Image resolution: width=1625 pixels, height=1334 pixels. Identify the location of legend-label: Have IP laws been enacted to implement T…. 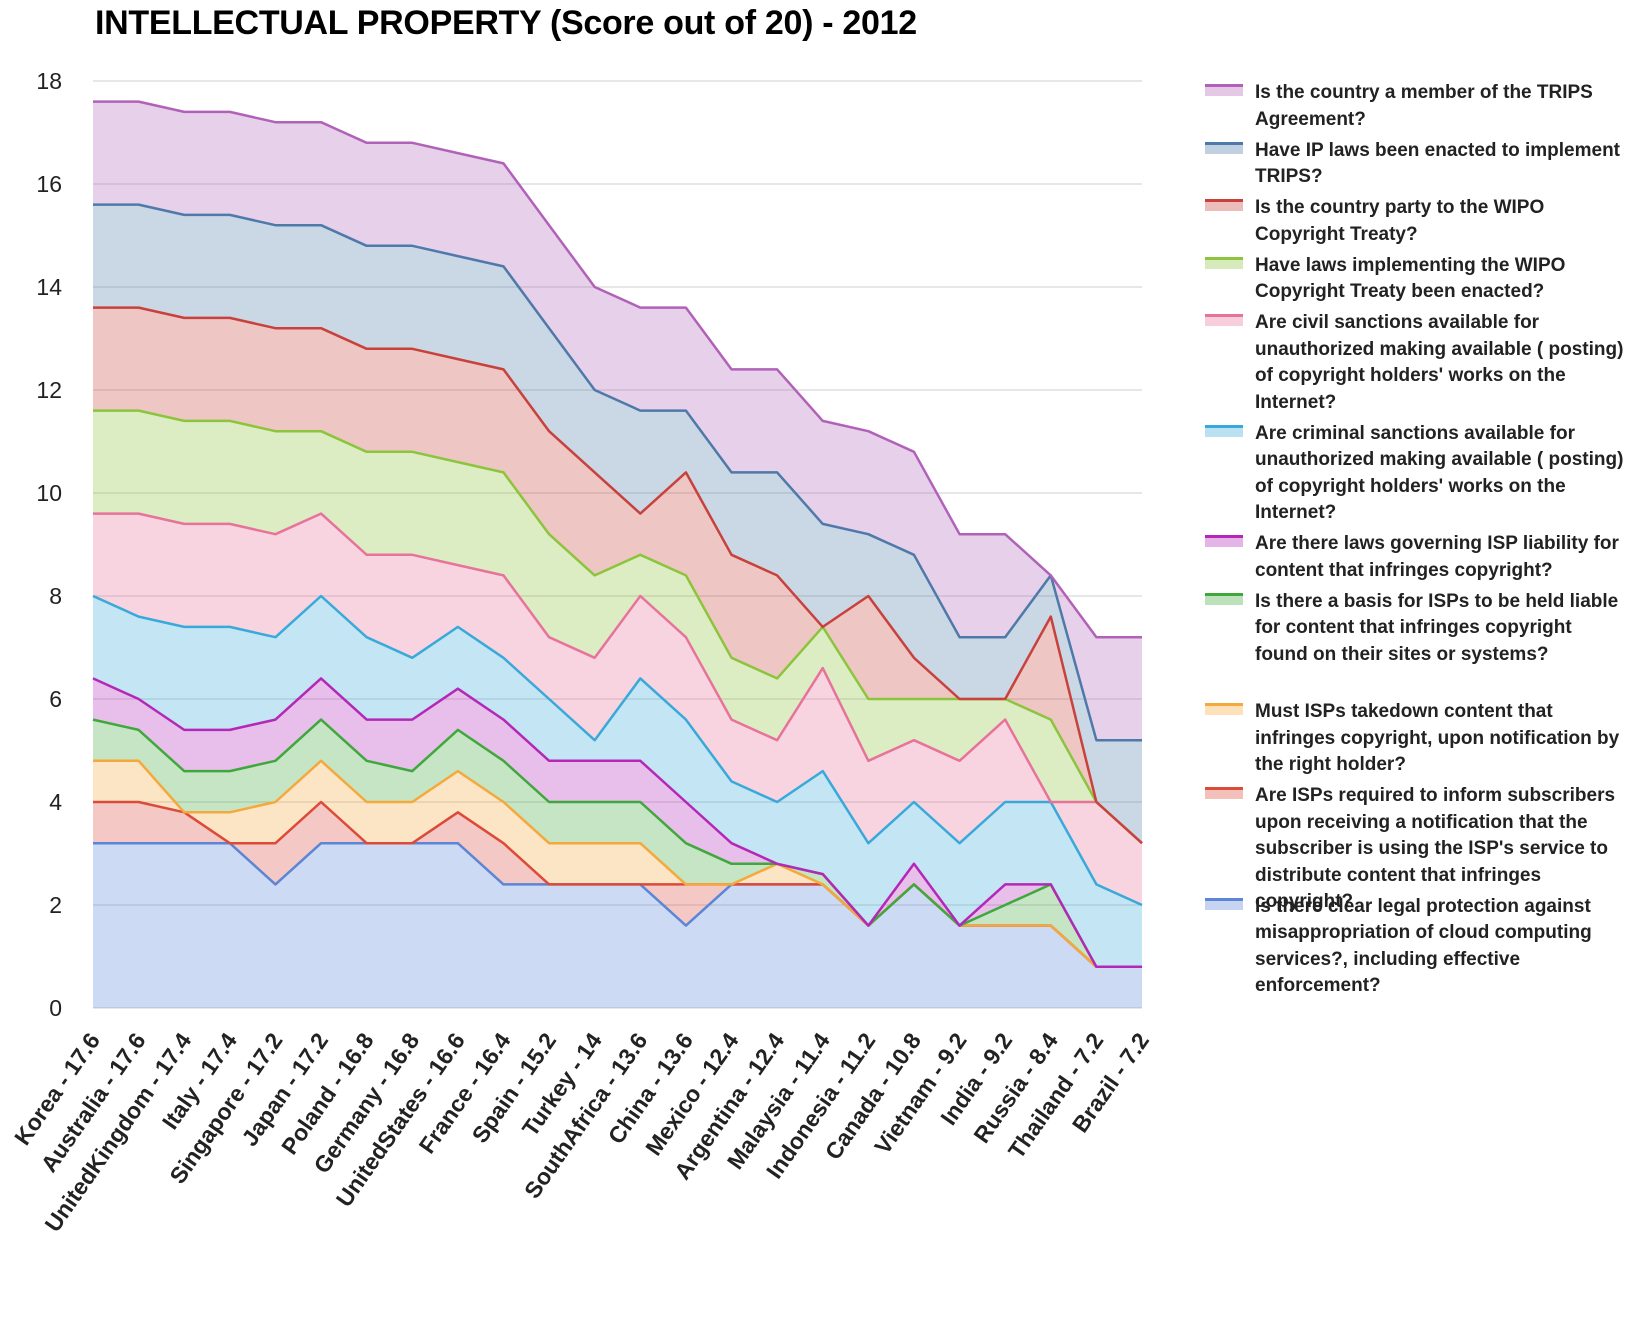
(1437, 163).